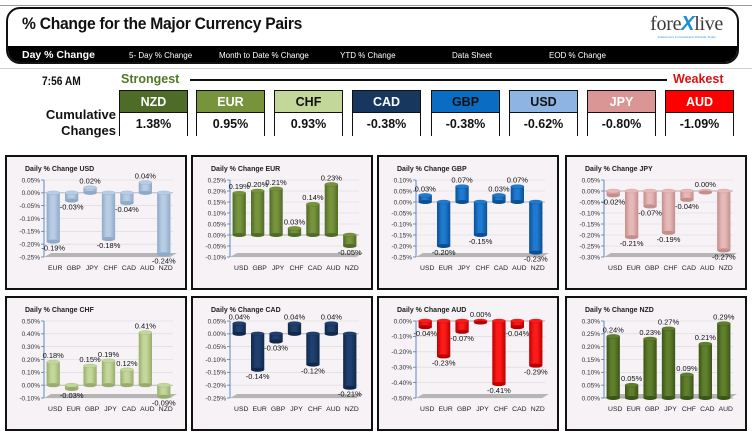  I want to click on tab-day-change: Day % Change, so click(58, 55).